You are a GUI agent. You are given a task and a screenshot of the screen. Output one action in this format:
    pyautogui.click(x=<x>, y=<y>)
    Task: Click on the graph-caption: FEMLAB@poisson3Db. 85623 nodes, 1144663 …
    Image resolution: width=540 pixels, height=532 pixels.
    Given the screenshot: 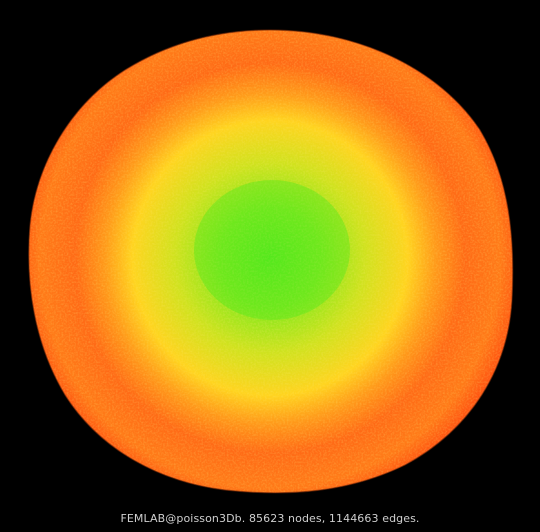 What is the action you would take?
    pyautogui.click(x=270, y=518)
    